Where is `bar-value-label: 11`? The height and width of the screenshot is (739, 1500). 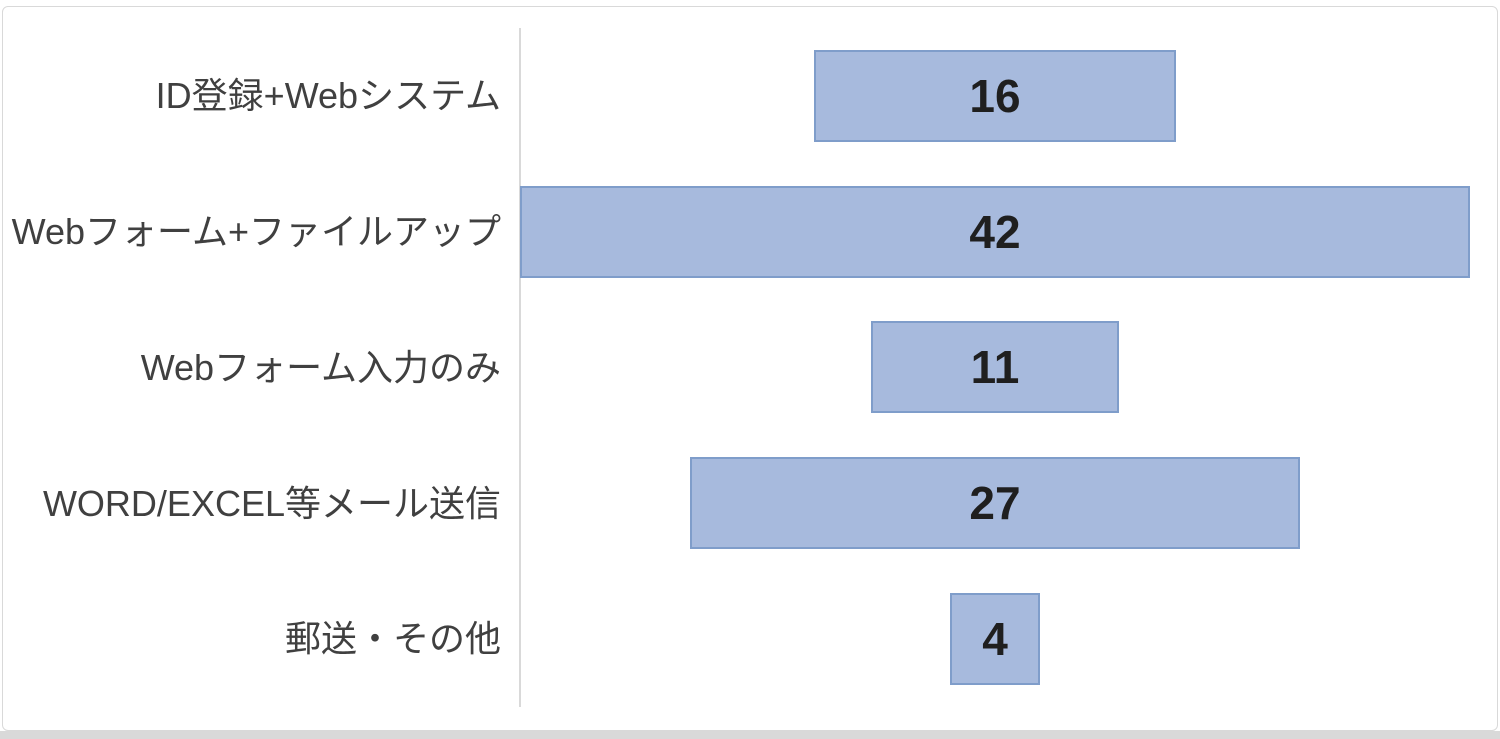
bar-value-label: 11 is located at coordinates (995, 367).